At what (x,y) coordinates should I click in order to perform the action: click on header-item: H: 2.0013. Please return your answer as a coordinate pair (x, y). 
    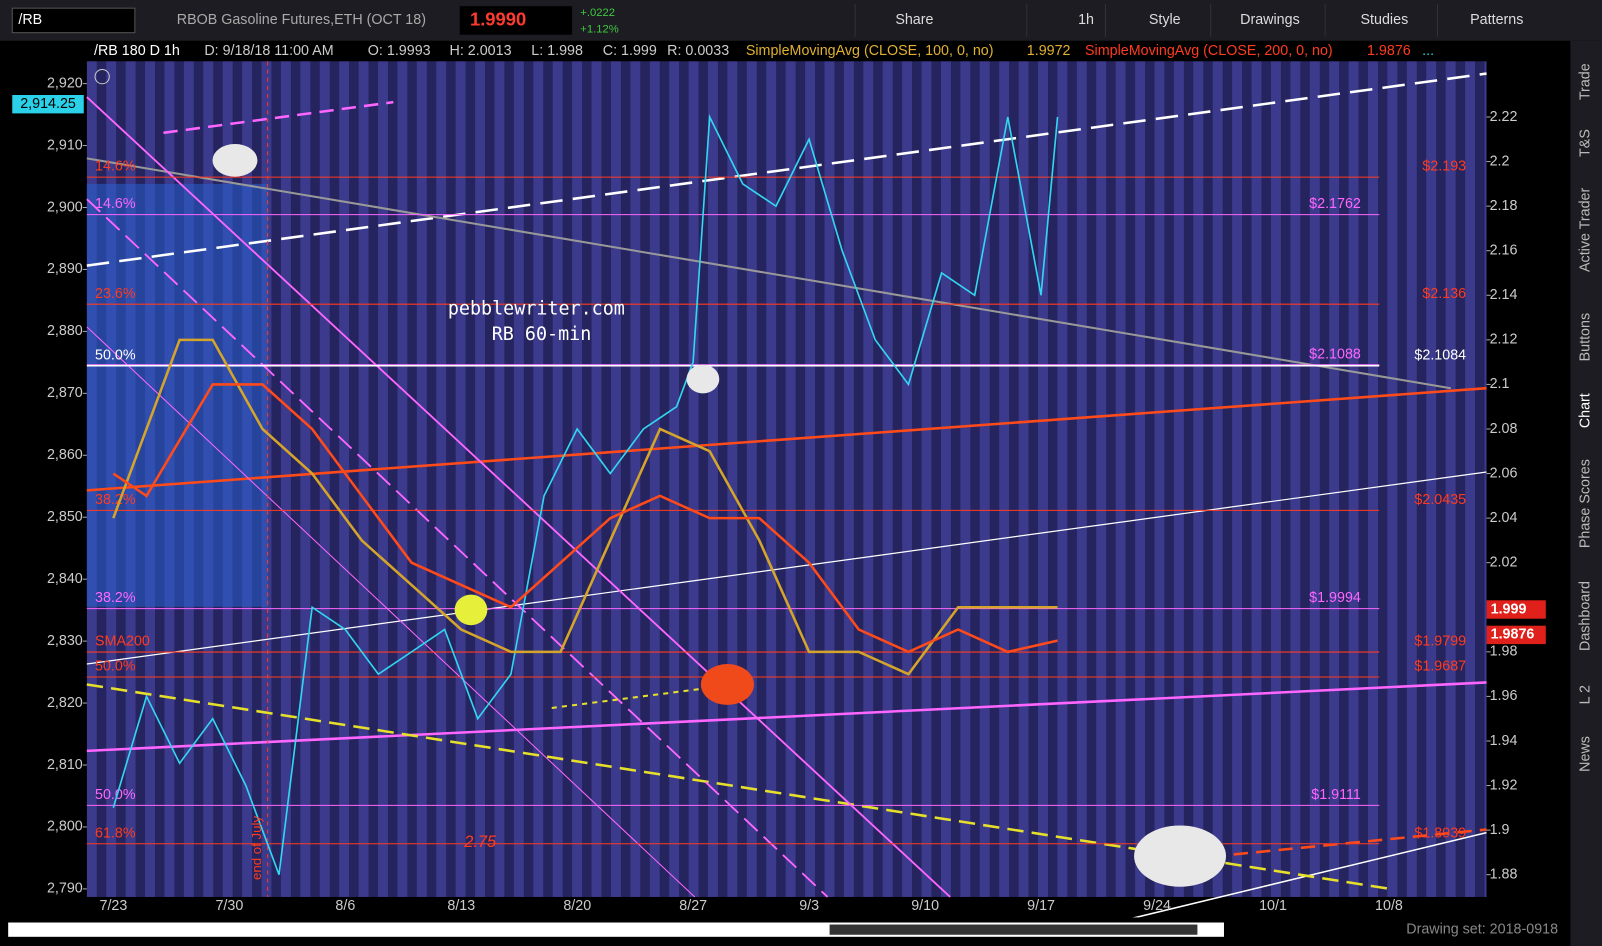
    Looking at the image, I should click on (481, 51).